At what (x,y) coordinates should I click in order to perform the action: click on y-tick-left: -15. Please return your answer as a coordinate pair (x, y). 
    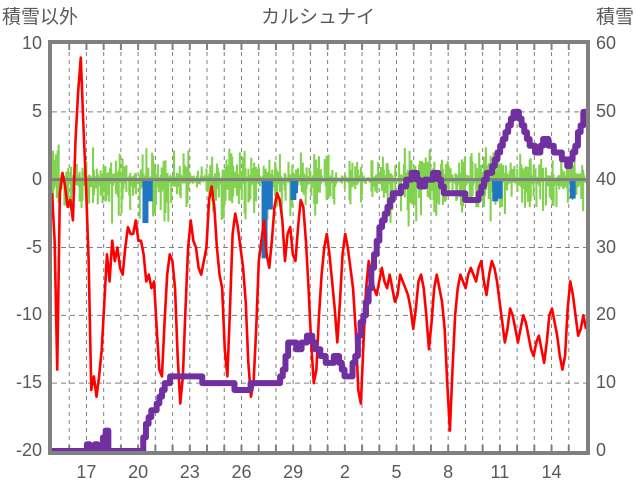
    Looking at the image, I should click on (28, 382).